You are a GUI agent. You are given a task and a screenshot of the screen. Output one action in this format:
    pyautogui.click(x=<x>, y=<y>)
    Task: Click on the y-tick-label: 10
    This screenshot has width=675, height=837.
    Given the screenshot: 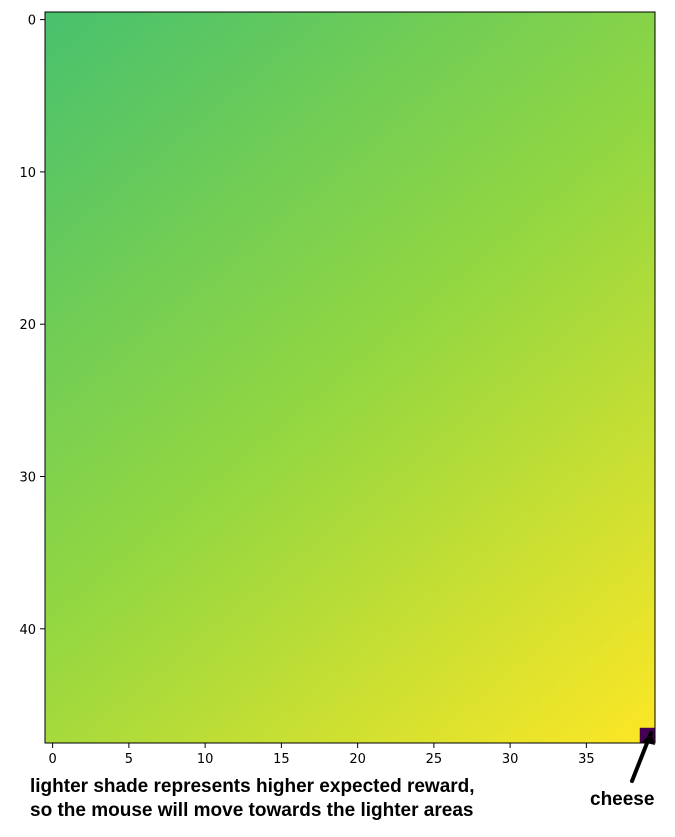 What is the action you would take?
    pyautogui.click(x=27, y=173)
    